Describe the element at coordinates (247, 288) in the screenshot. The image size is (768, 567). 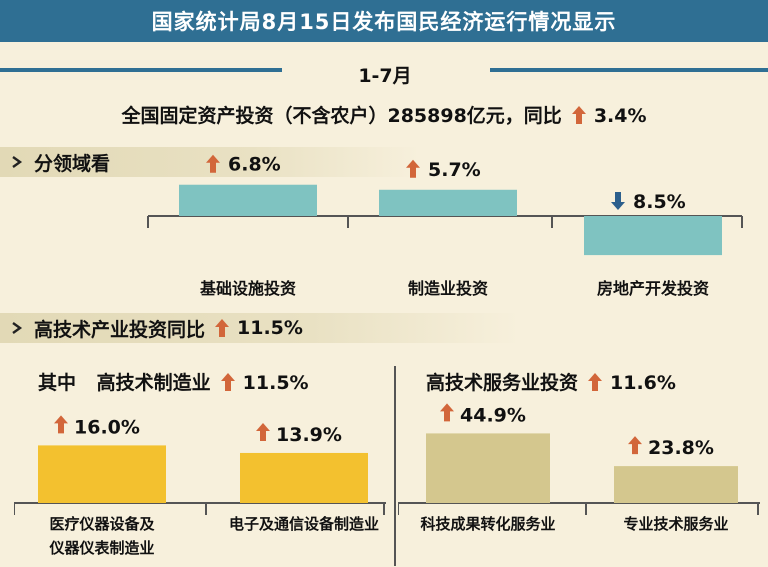
I see `category-label-1: 基础设施投资` at that location.